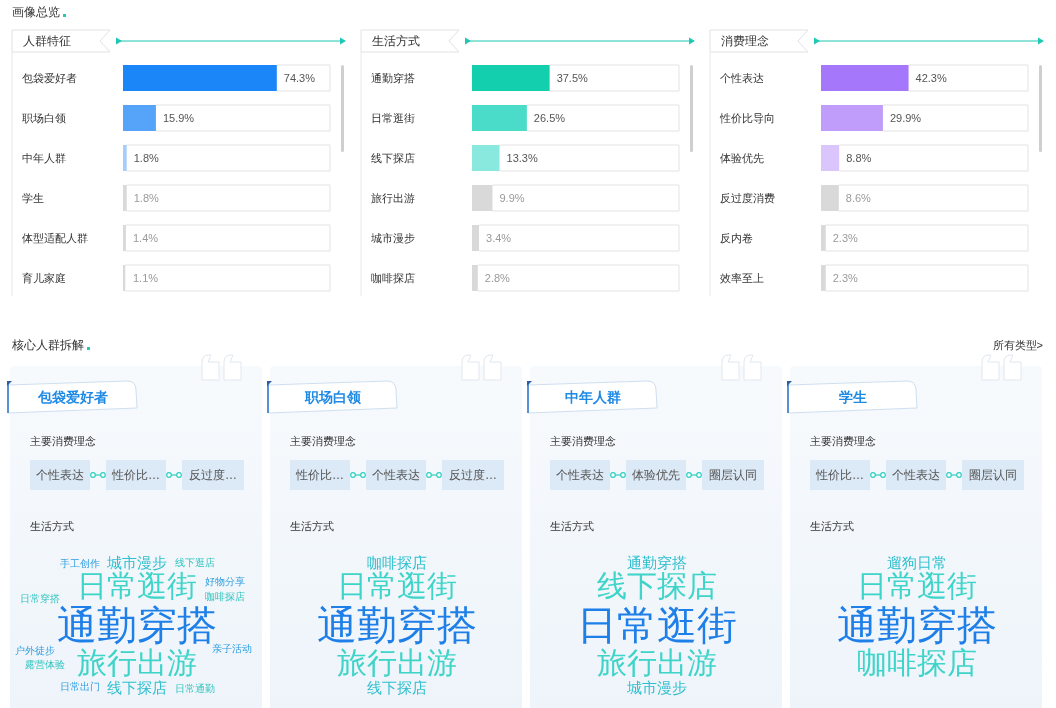 This screenshot has height=708, width=1056. Describe the element at coordinates (40, 598) in the screenshot. I see `word: 日常穿搭` at that location.